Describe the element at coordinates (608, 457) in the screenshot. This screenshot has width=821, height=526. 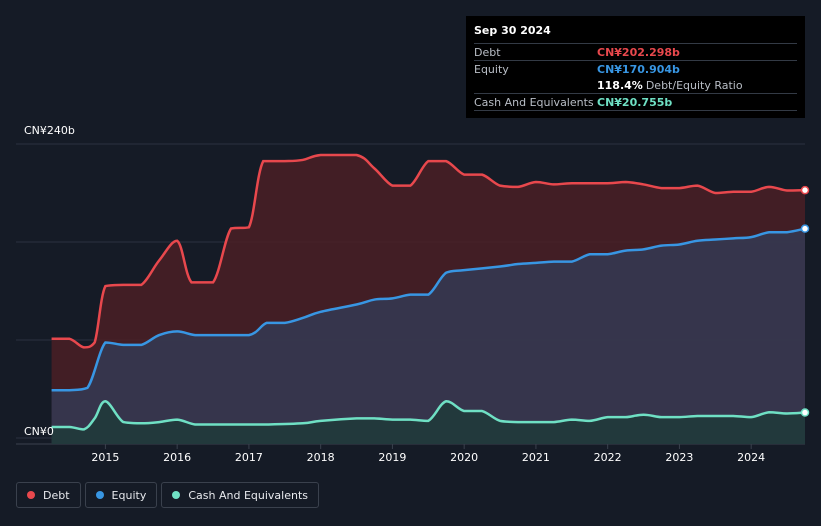
I see `x-tick-label: 2022` at that location.